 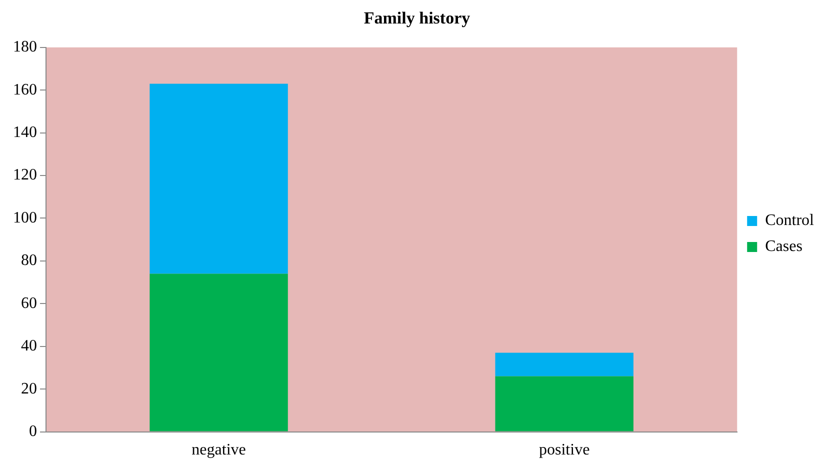 I want to click on y-tick-label: 160, so click(x=25, y=89).